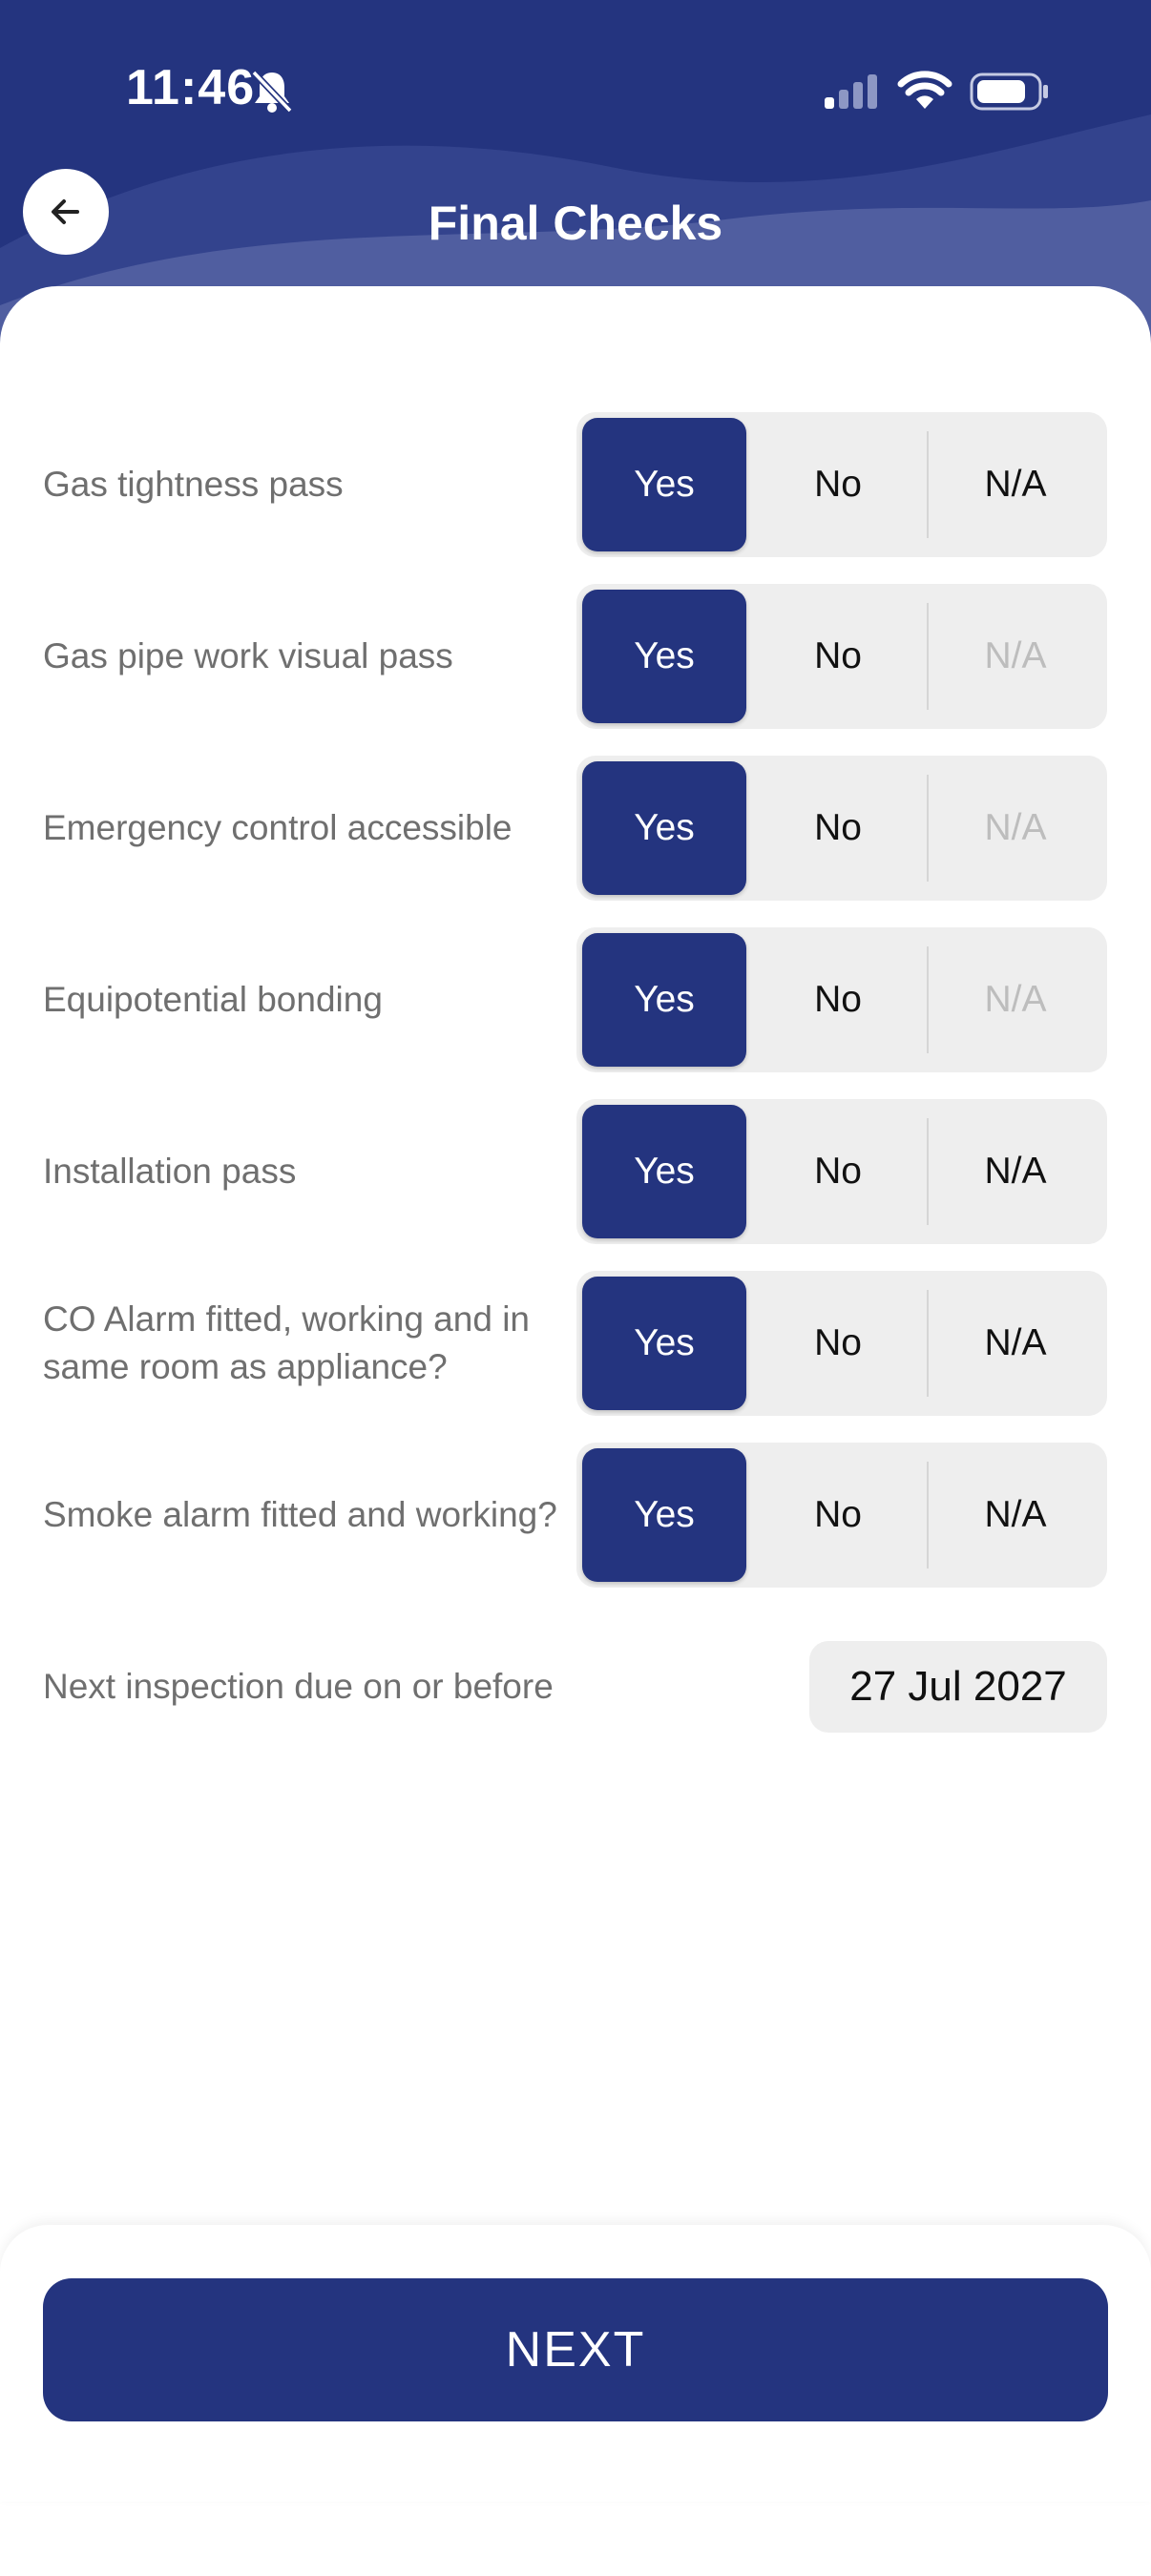  Describe the element at coordinates (958, 1687) in the screenshot. I see `next-inspection-date-field: 27 Jul 2027` at that location.